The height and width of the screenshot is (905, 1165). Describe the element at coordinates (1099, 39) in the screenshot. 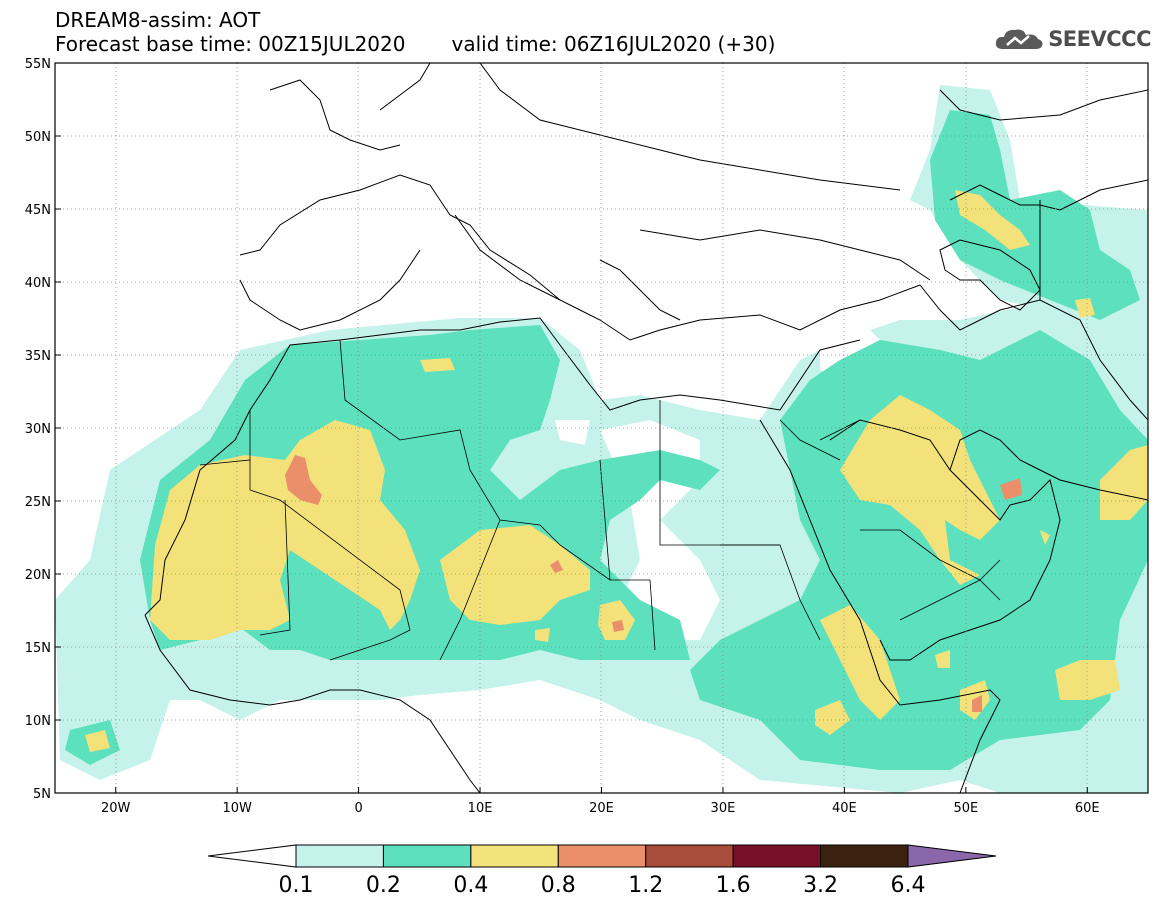

I see `logo-text: SEEVCCC` at that location.